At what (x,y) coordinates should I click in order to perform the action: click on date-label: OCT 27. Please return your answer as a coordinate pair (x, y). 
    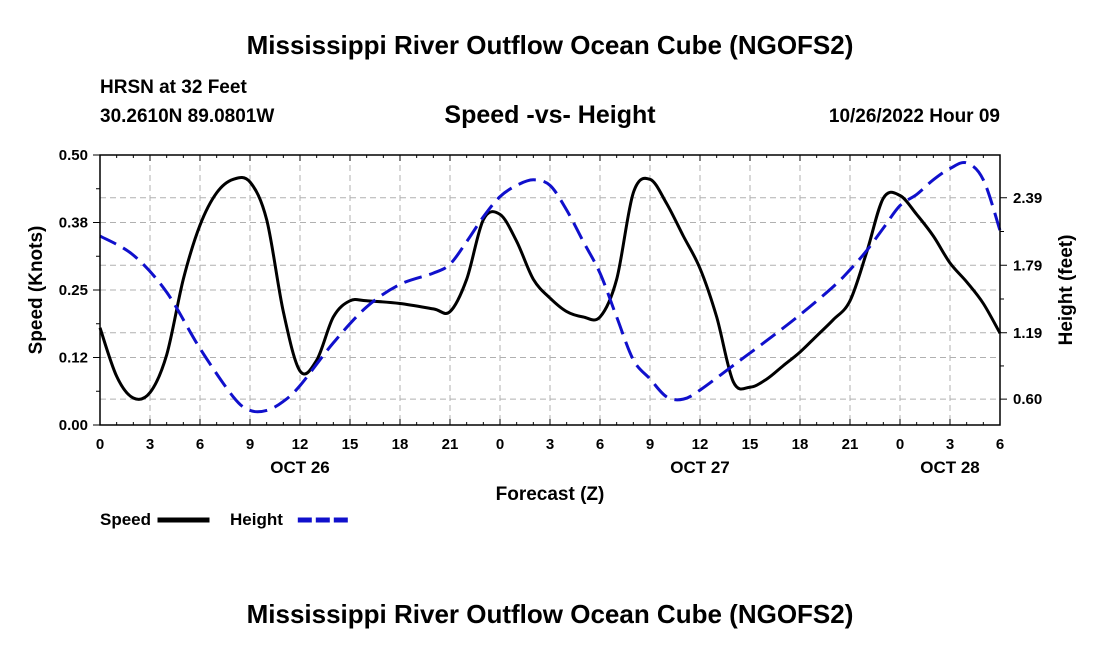
    Looking at the image, I should click on (700, 467).